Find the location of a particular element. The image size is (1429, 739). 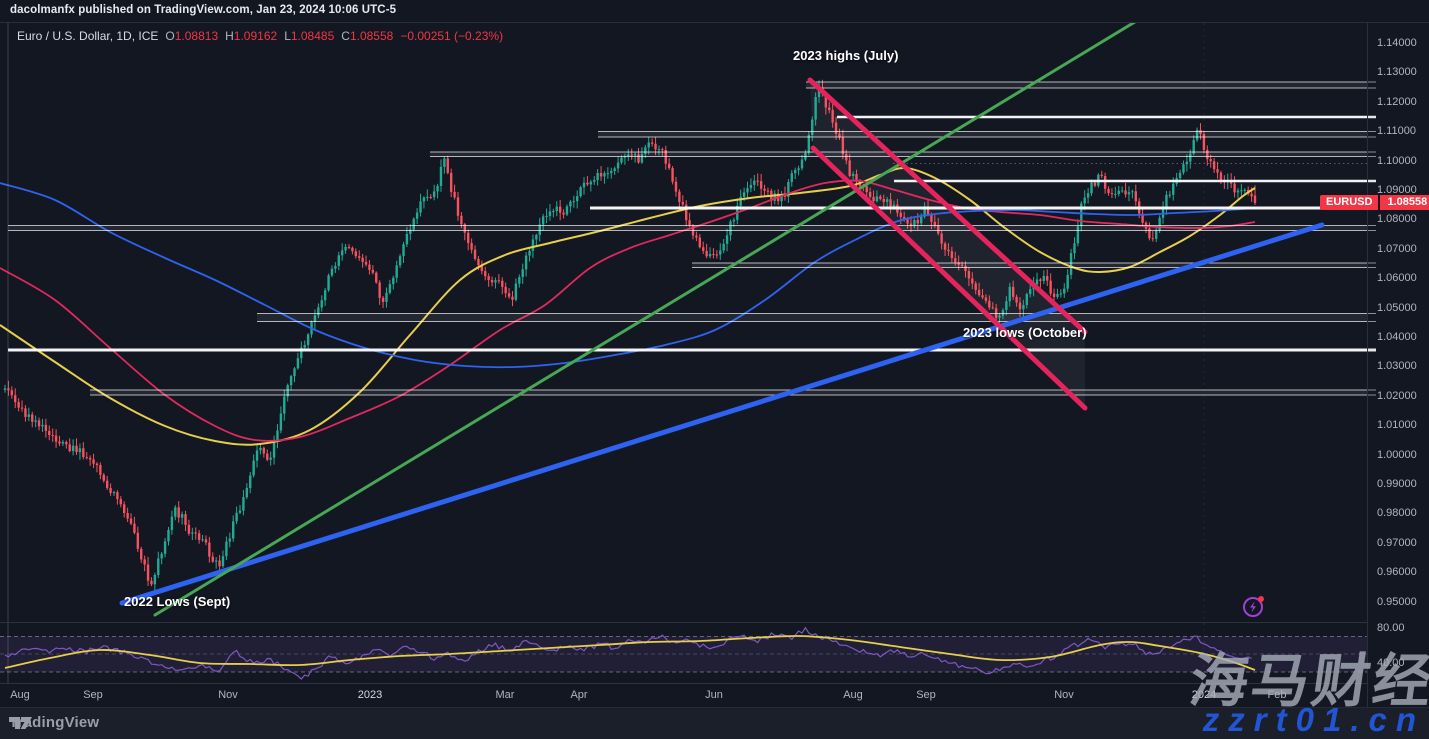

open-value: 1.08813 is located at coordinates (196, 36).